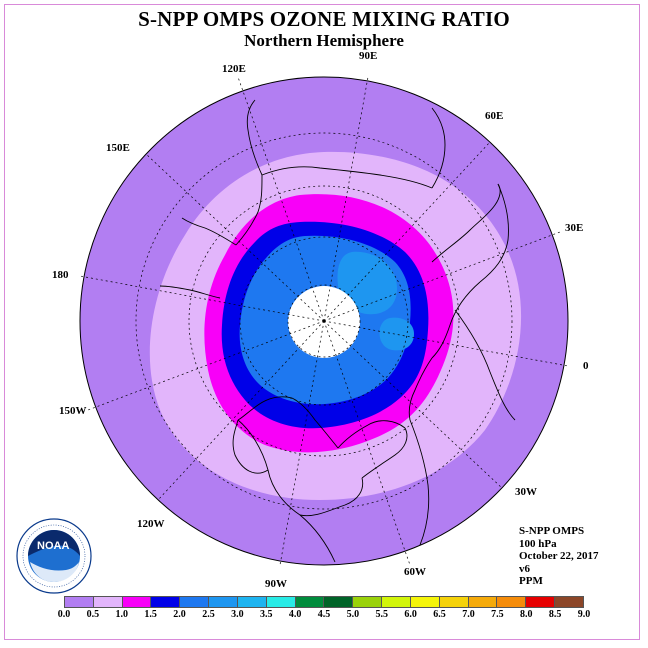  What do you see at coordinates (179, 614) in the screenshot?
I see `colorbar-tick-label: 2.0` at bounding box center [179, 614].